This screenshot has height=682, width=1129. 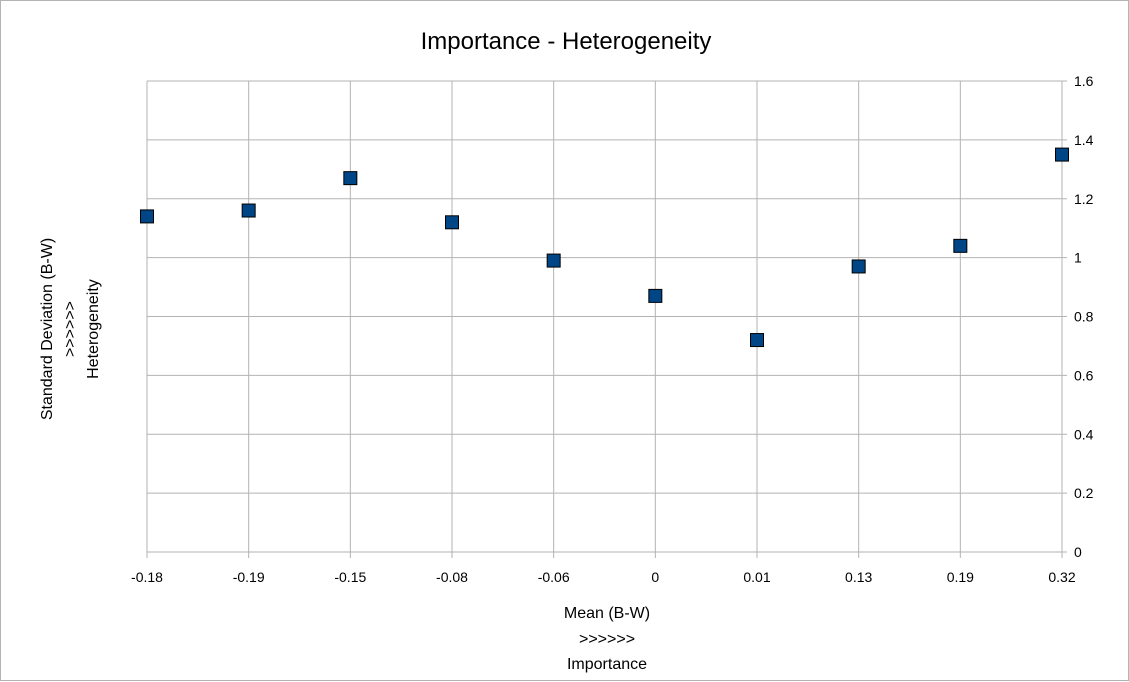 I want to click on x-axis-title-line-3: Importance, so click(x=607, y=664).